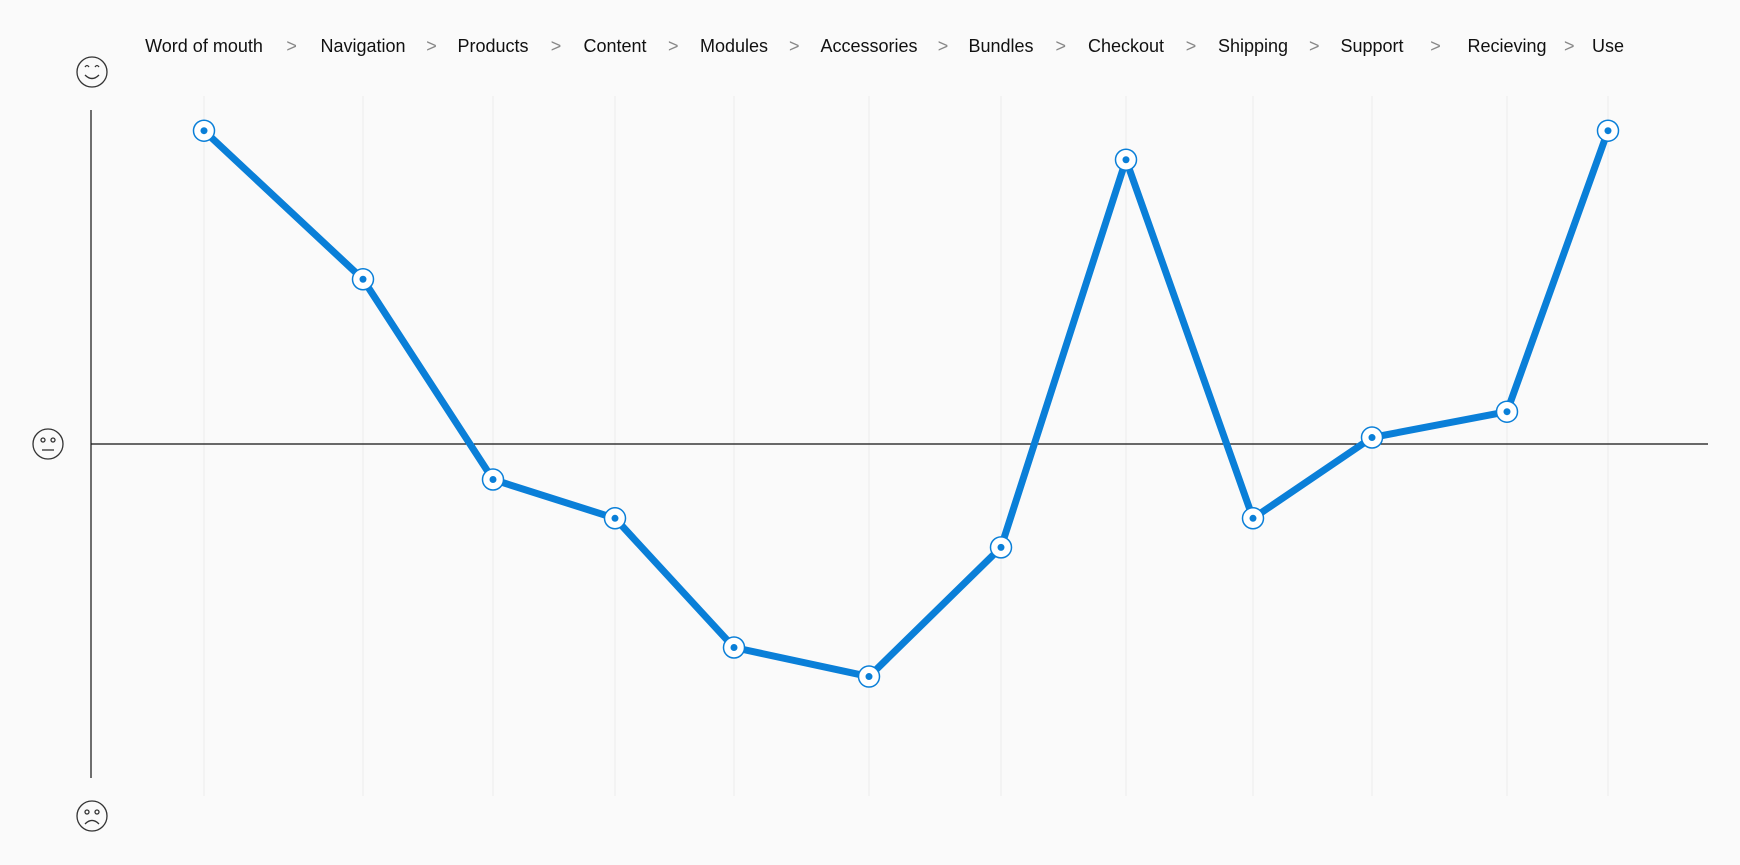  Describe the element at coordinates (868, 46) in the screenshot. I see `stage-label: Accessories` at that location.